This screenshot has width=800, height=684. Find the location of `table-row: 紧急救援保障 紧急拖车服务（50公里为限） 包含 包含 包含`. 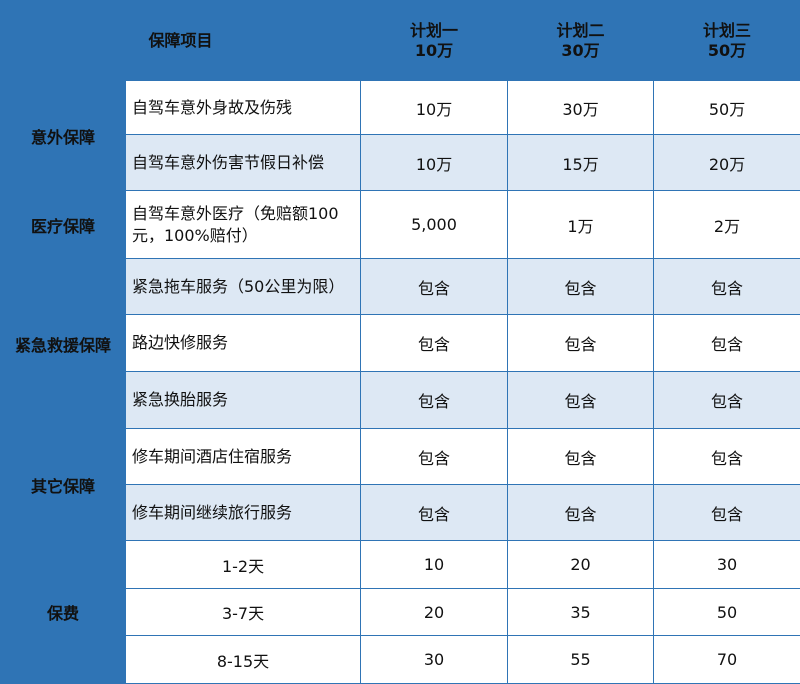

table-row: 紧急救援保障 紧急拖车服务（50公里为限） 包含 包含 包含 is located at coordinates (400, 287).